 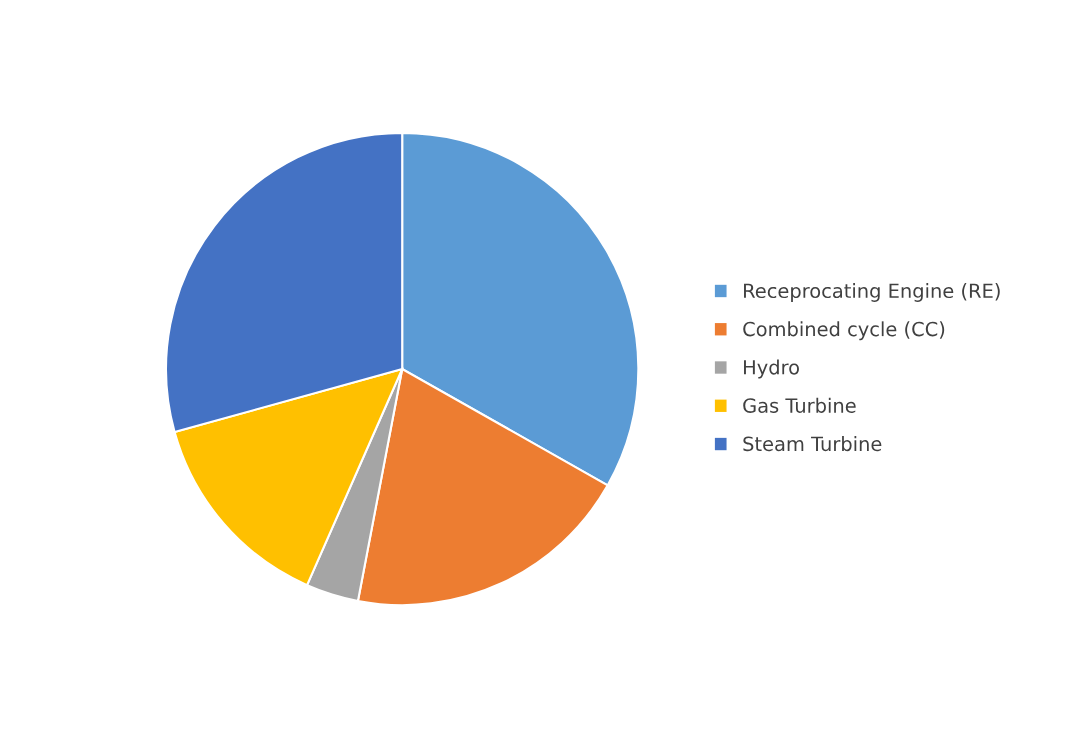 What do you see at coordinates (872, 292) in the screenshot?
I see `legend-label: Receprocating Engine (RE)` at bounding box center [872, 292].